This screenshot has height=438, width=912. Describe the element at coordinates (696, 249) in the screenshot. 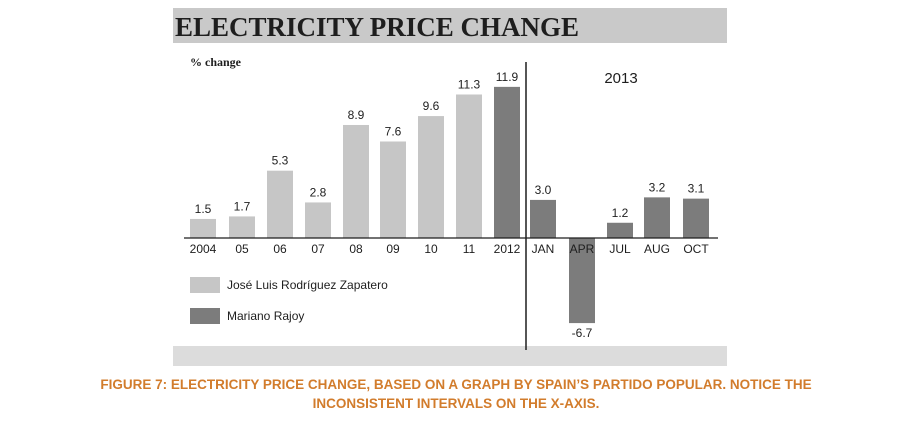

I see `category-label: OCT` at that location.